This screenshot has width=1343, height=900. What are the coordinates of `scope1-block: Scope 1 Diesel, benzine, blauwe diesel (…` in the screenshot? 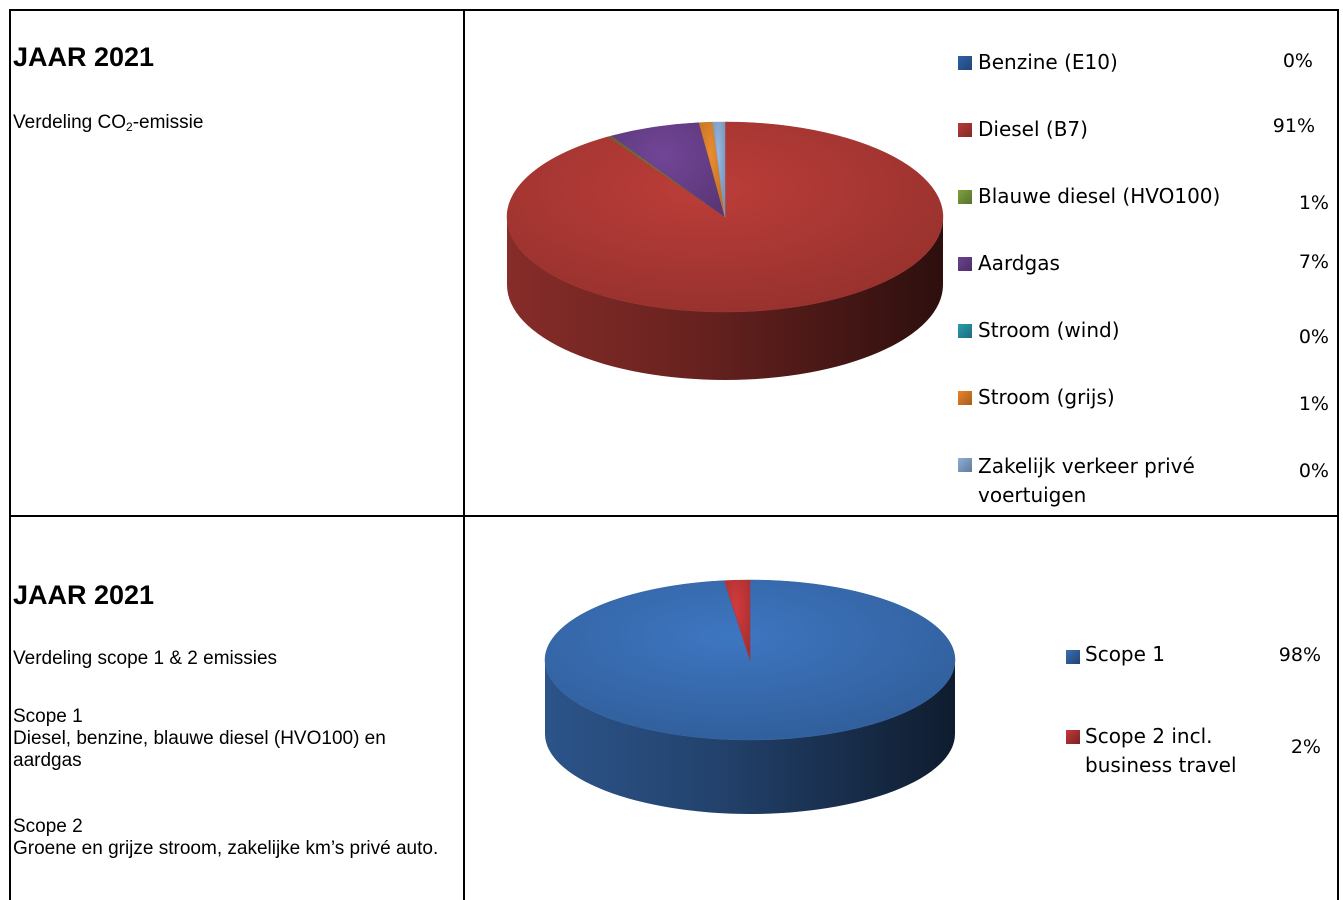 It's located at (233, 739).